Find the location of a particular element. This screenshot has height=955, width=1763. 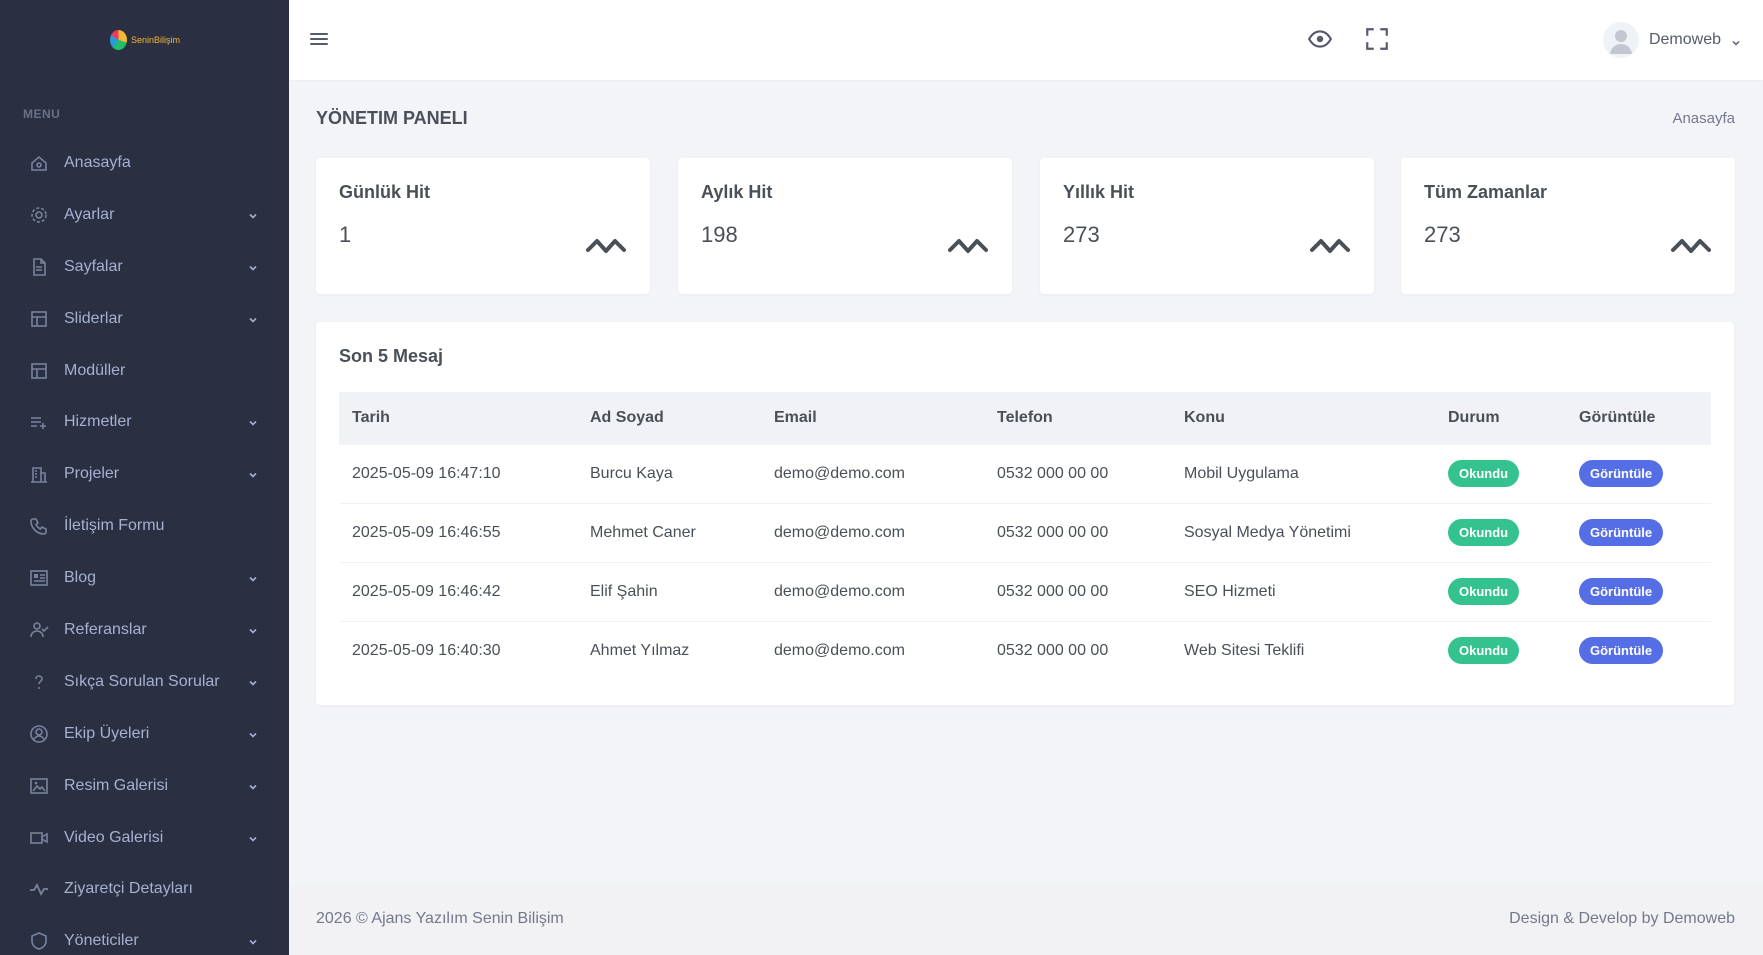

eye-icon is located at coordinates (1320, 39).